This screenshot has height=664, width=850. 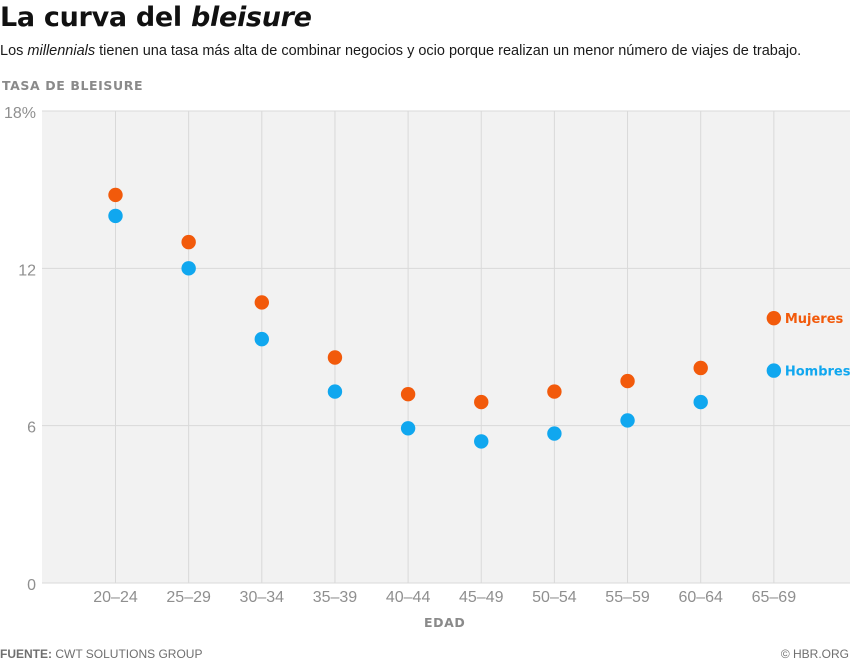 What do you see at coordinates (481, 597) in the screenshot?
I see `x-tick-label: 45–49` at bounding box center [481, 597].